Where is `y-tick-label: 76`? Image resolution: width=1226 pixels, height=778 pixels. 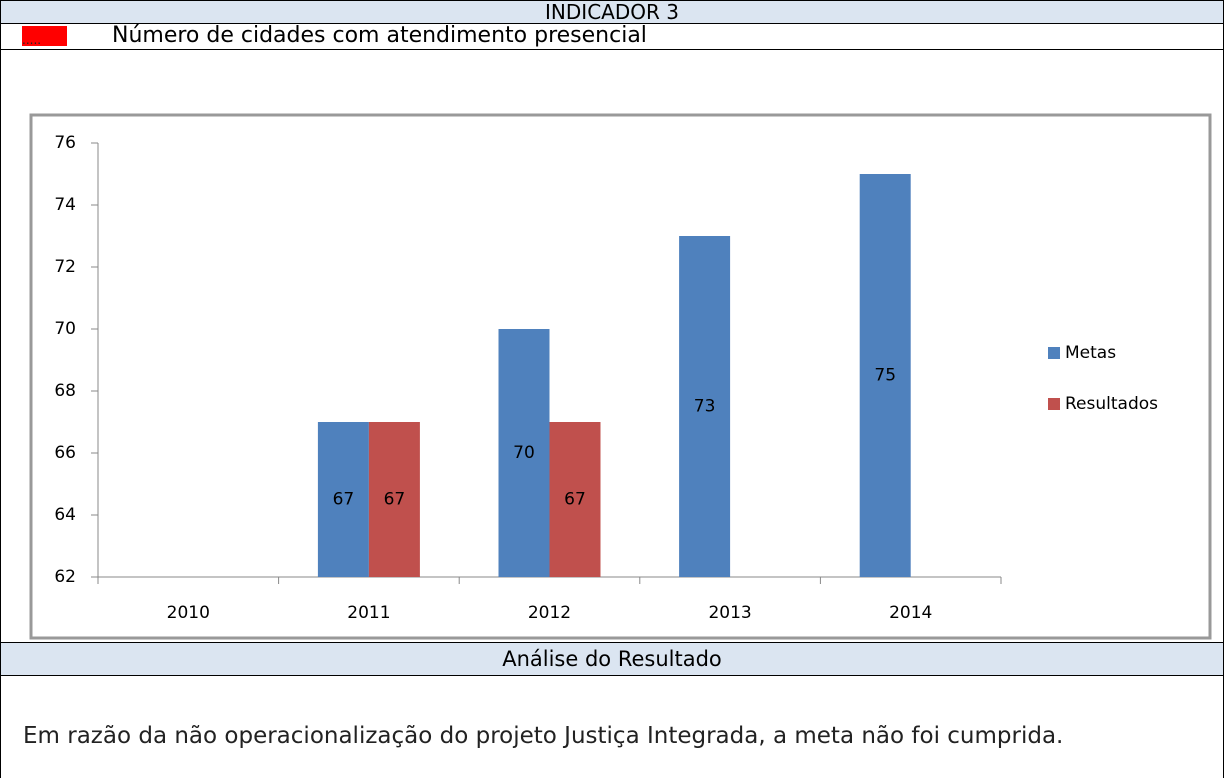
y-tick-label: 76 is located at coordinates (65, 143).